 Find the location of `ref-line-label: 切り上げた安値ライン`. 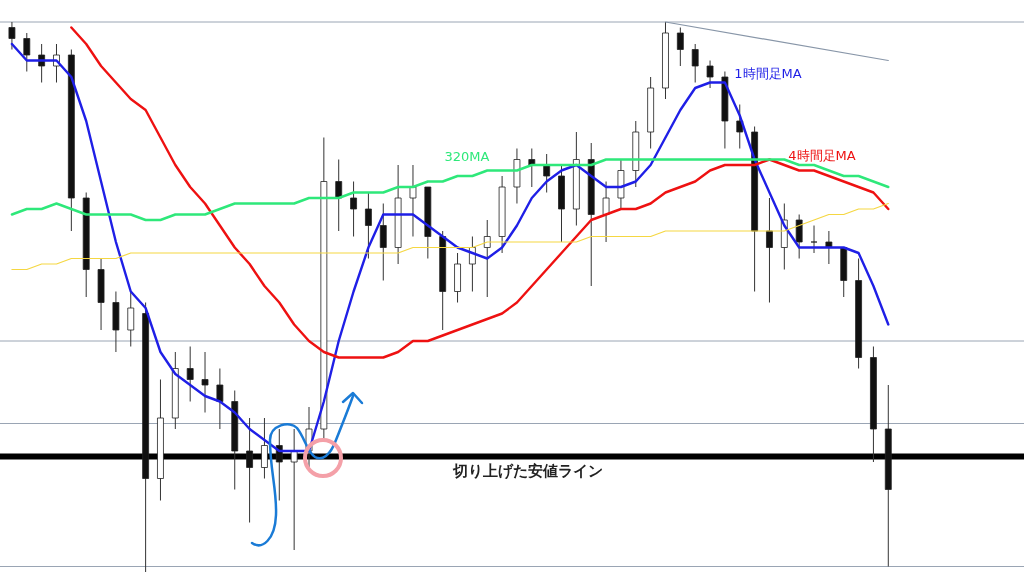

ref-line-label: 切り上げた安値ライン is located at coordinates (527, 470).